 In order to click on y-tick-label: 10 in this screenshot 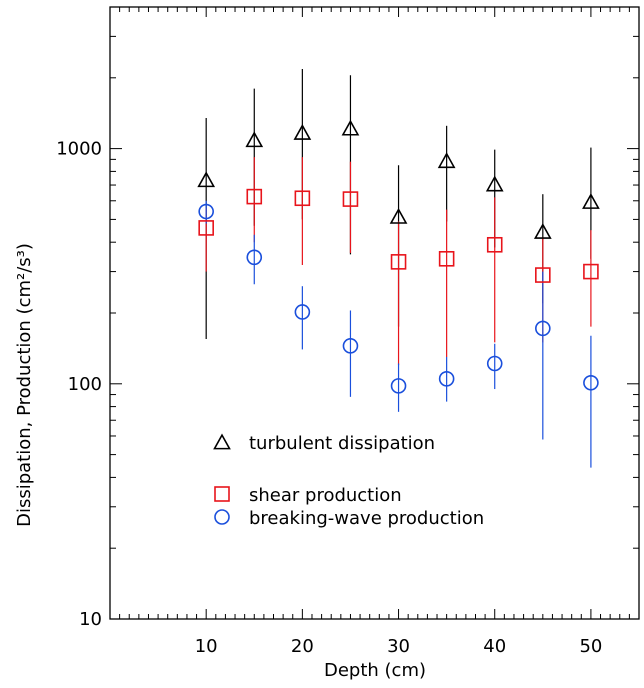, I will do `click(90, 619)`.